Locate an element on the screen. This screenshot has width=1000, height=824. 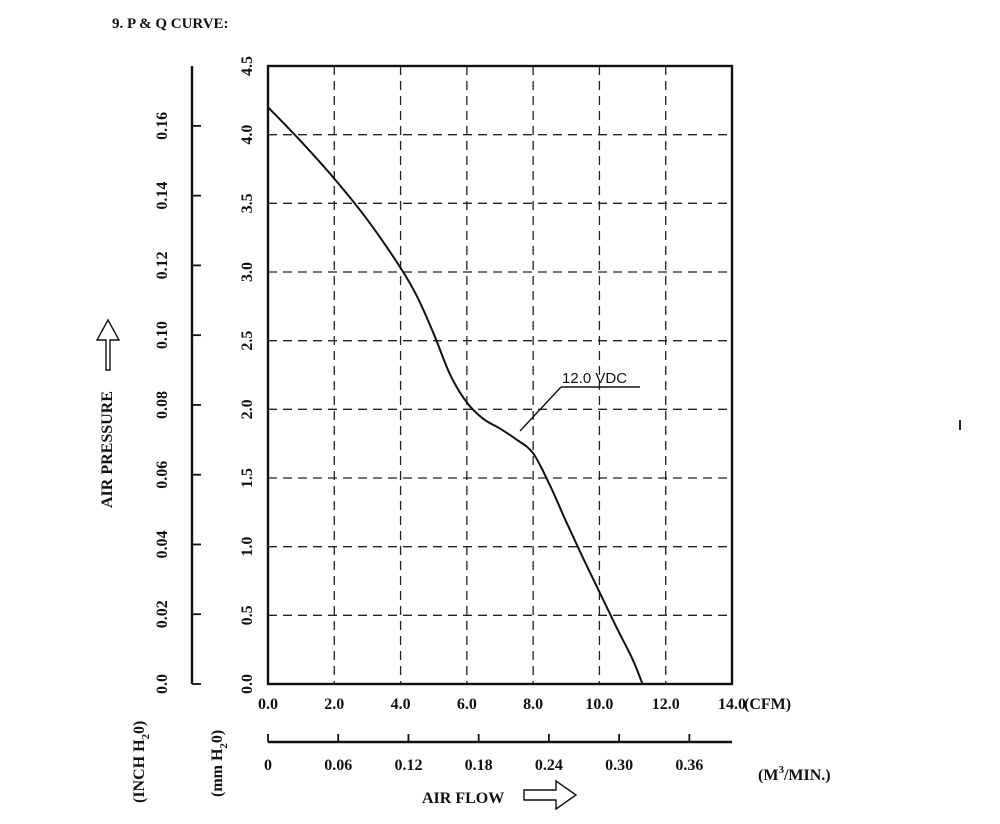
x2-tick-label: 0 is located at coordinates (268, 765).